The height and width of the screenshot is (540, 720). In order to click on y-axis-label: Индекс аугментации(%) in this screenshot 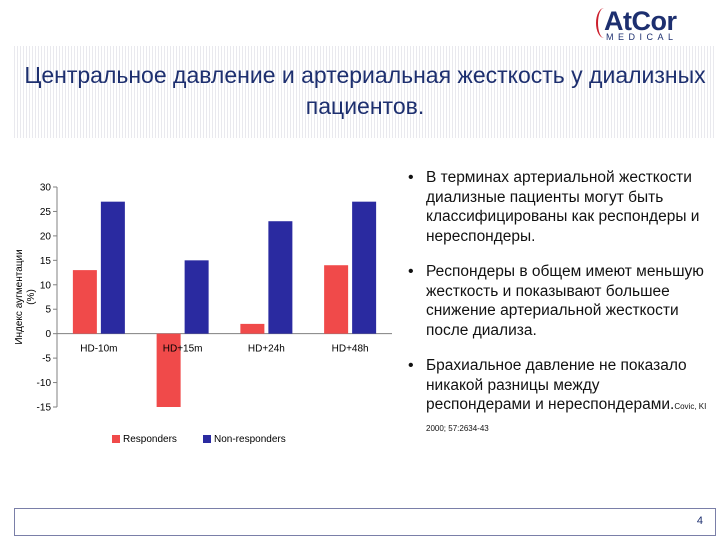, I will do `click(25, 296)`.